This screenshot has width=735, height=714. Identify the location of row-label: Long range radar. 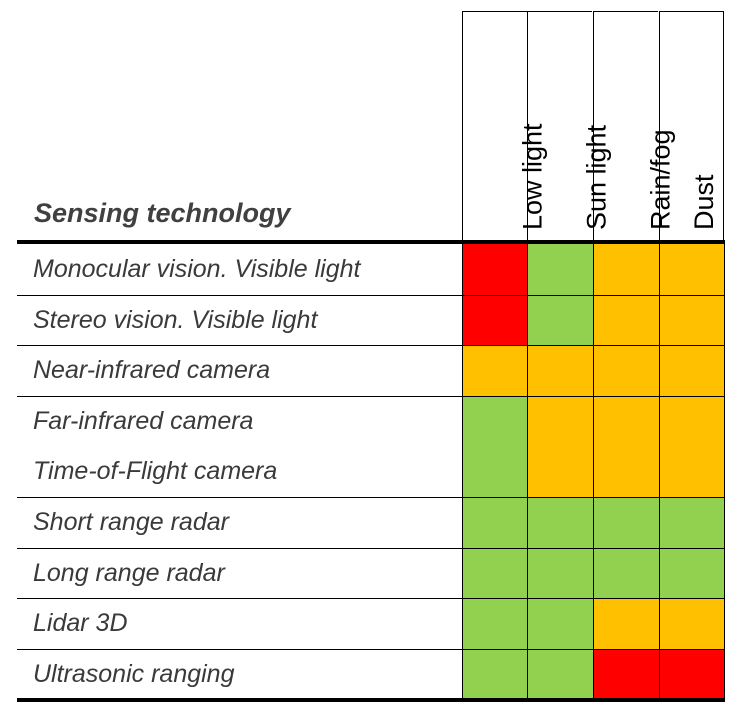
(129, 573).